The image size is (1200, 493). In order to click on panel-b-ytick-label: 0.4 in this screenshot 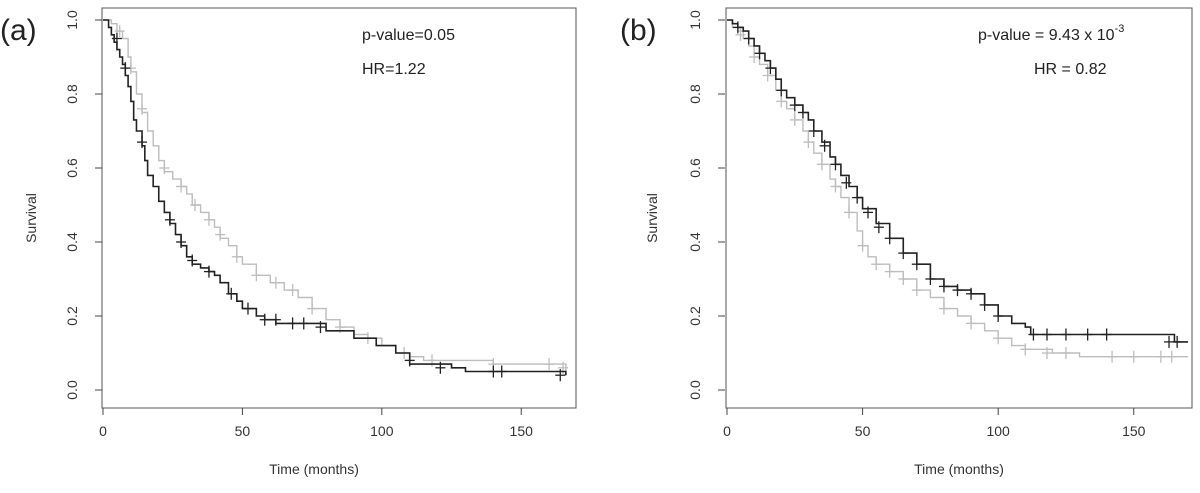, I will do `click(695, 242)`.